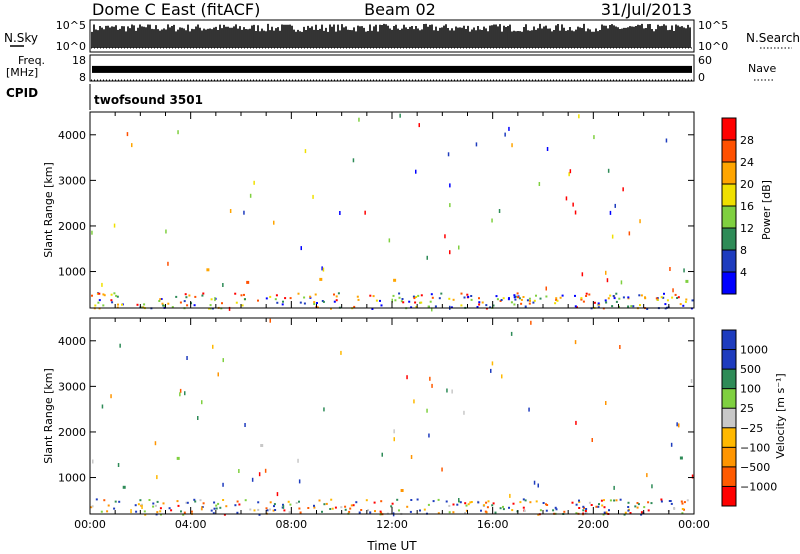  What do you see at coordinates (729, 379) in the screenshot?
I see `velocity-colorbar-swatch` at bounding box center [729, 379].